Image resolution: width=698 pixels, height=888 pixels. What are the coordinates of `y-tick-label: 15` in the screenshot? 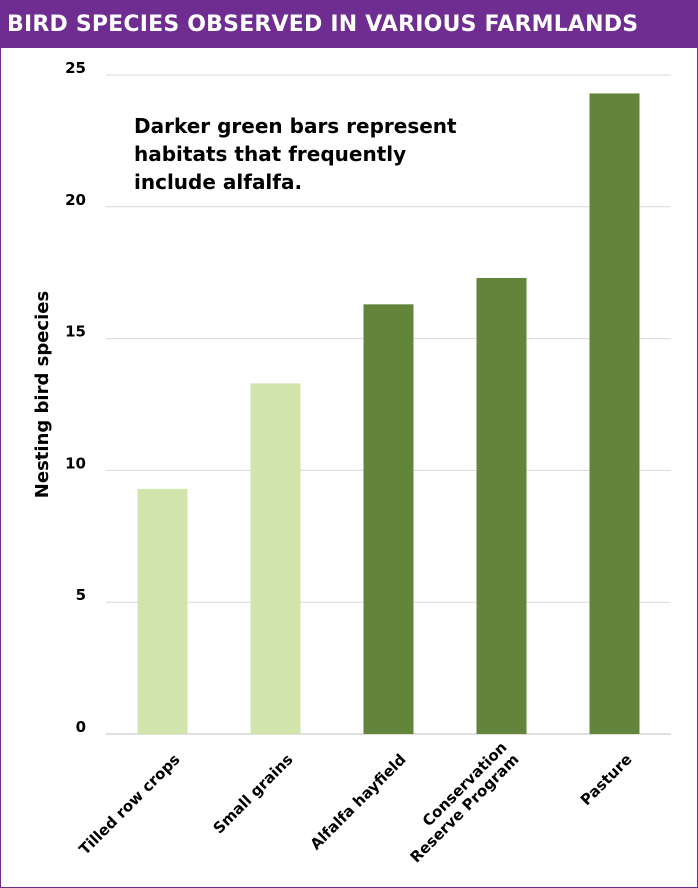 It's located at (75, 332).